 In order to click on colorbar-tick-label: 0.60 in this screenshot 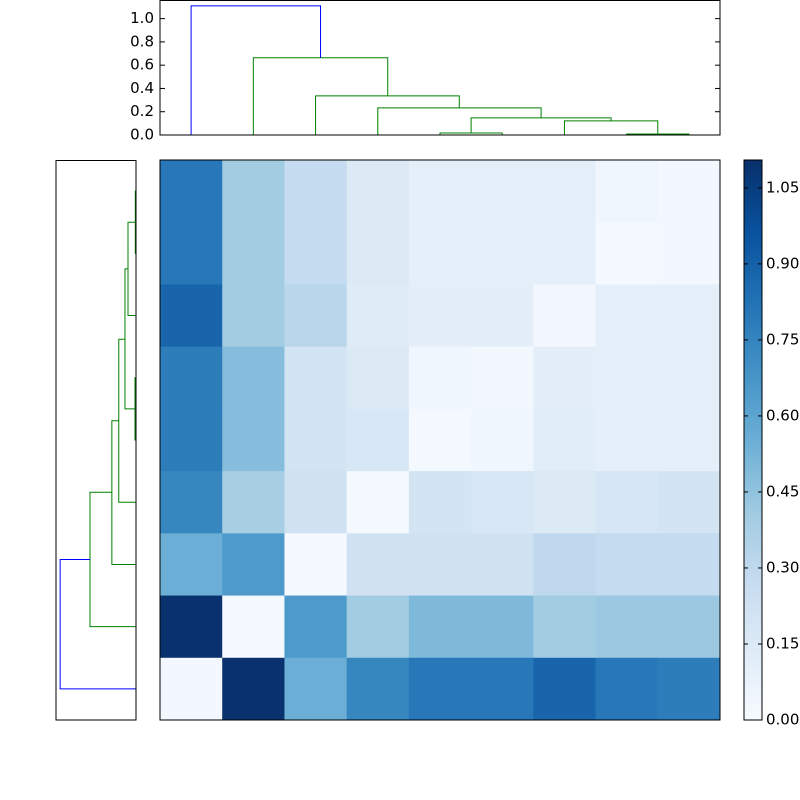, I will do `click(782, 415)`.